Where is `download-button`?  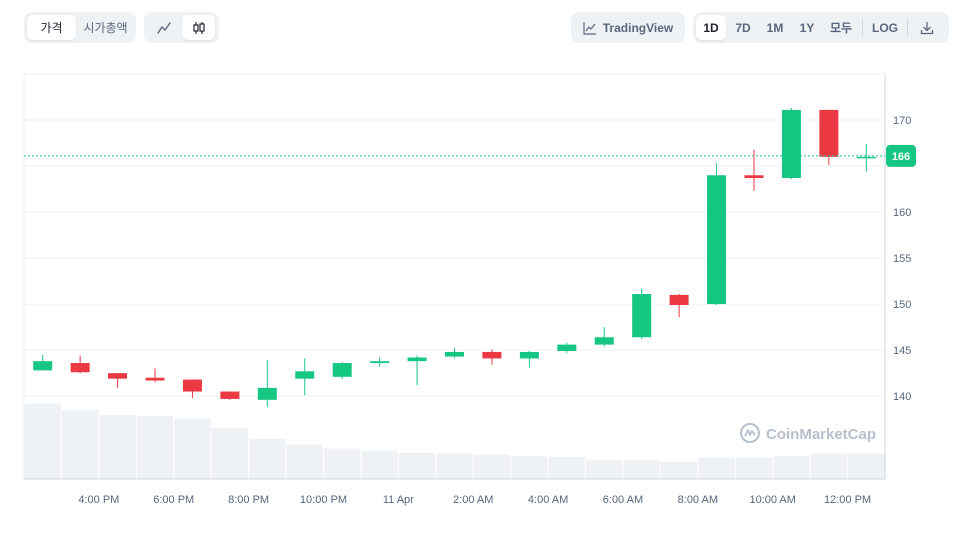
download-button is located at coordinates (927, 27).